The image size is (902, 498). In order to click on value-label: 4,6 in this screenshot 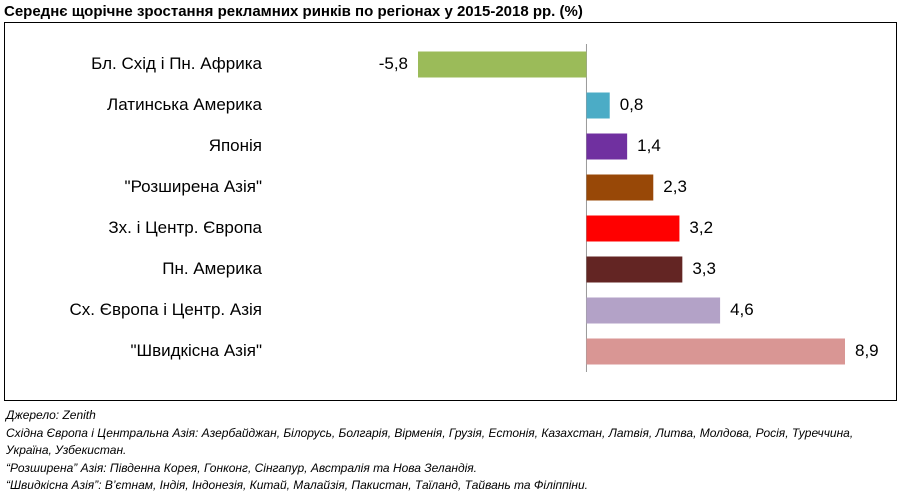, I will do `click(742, 309)`.